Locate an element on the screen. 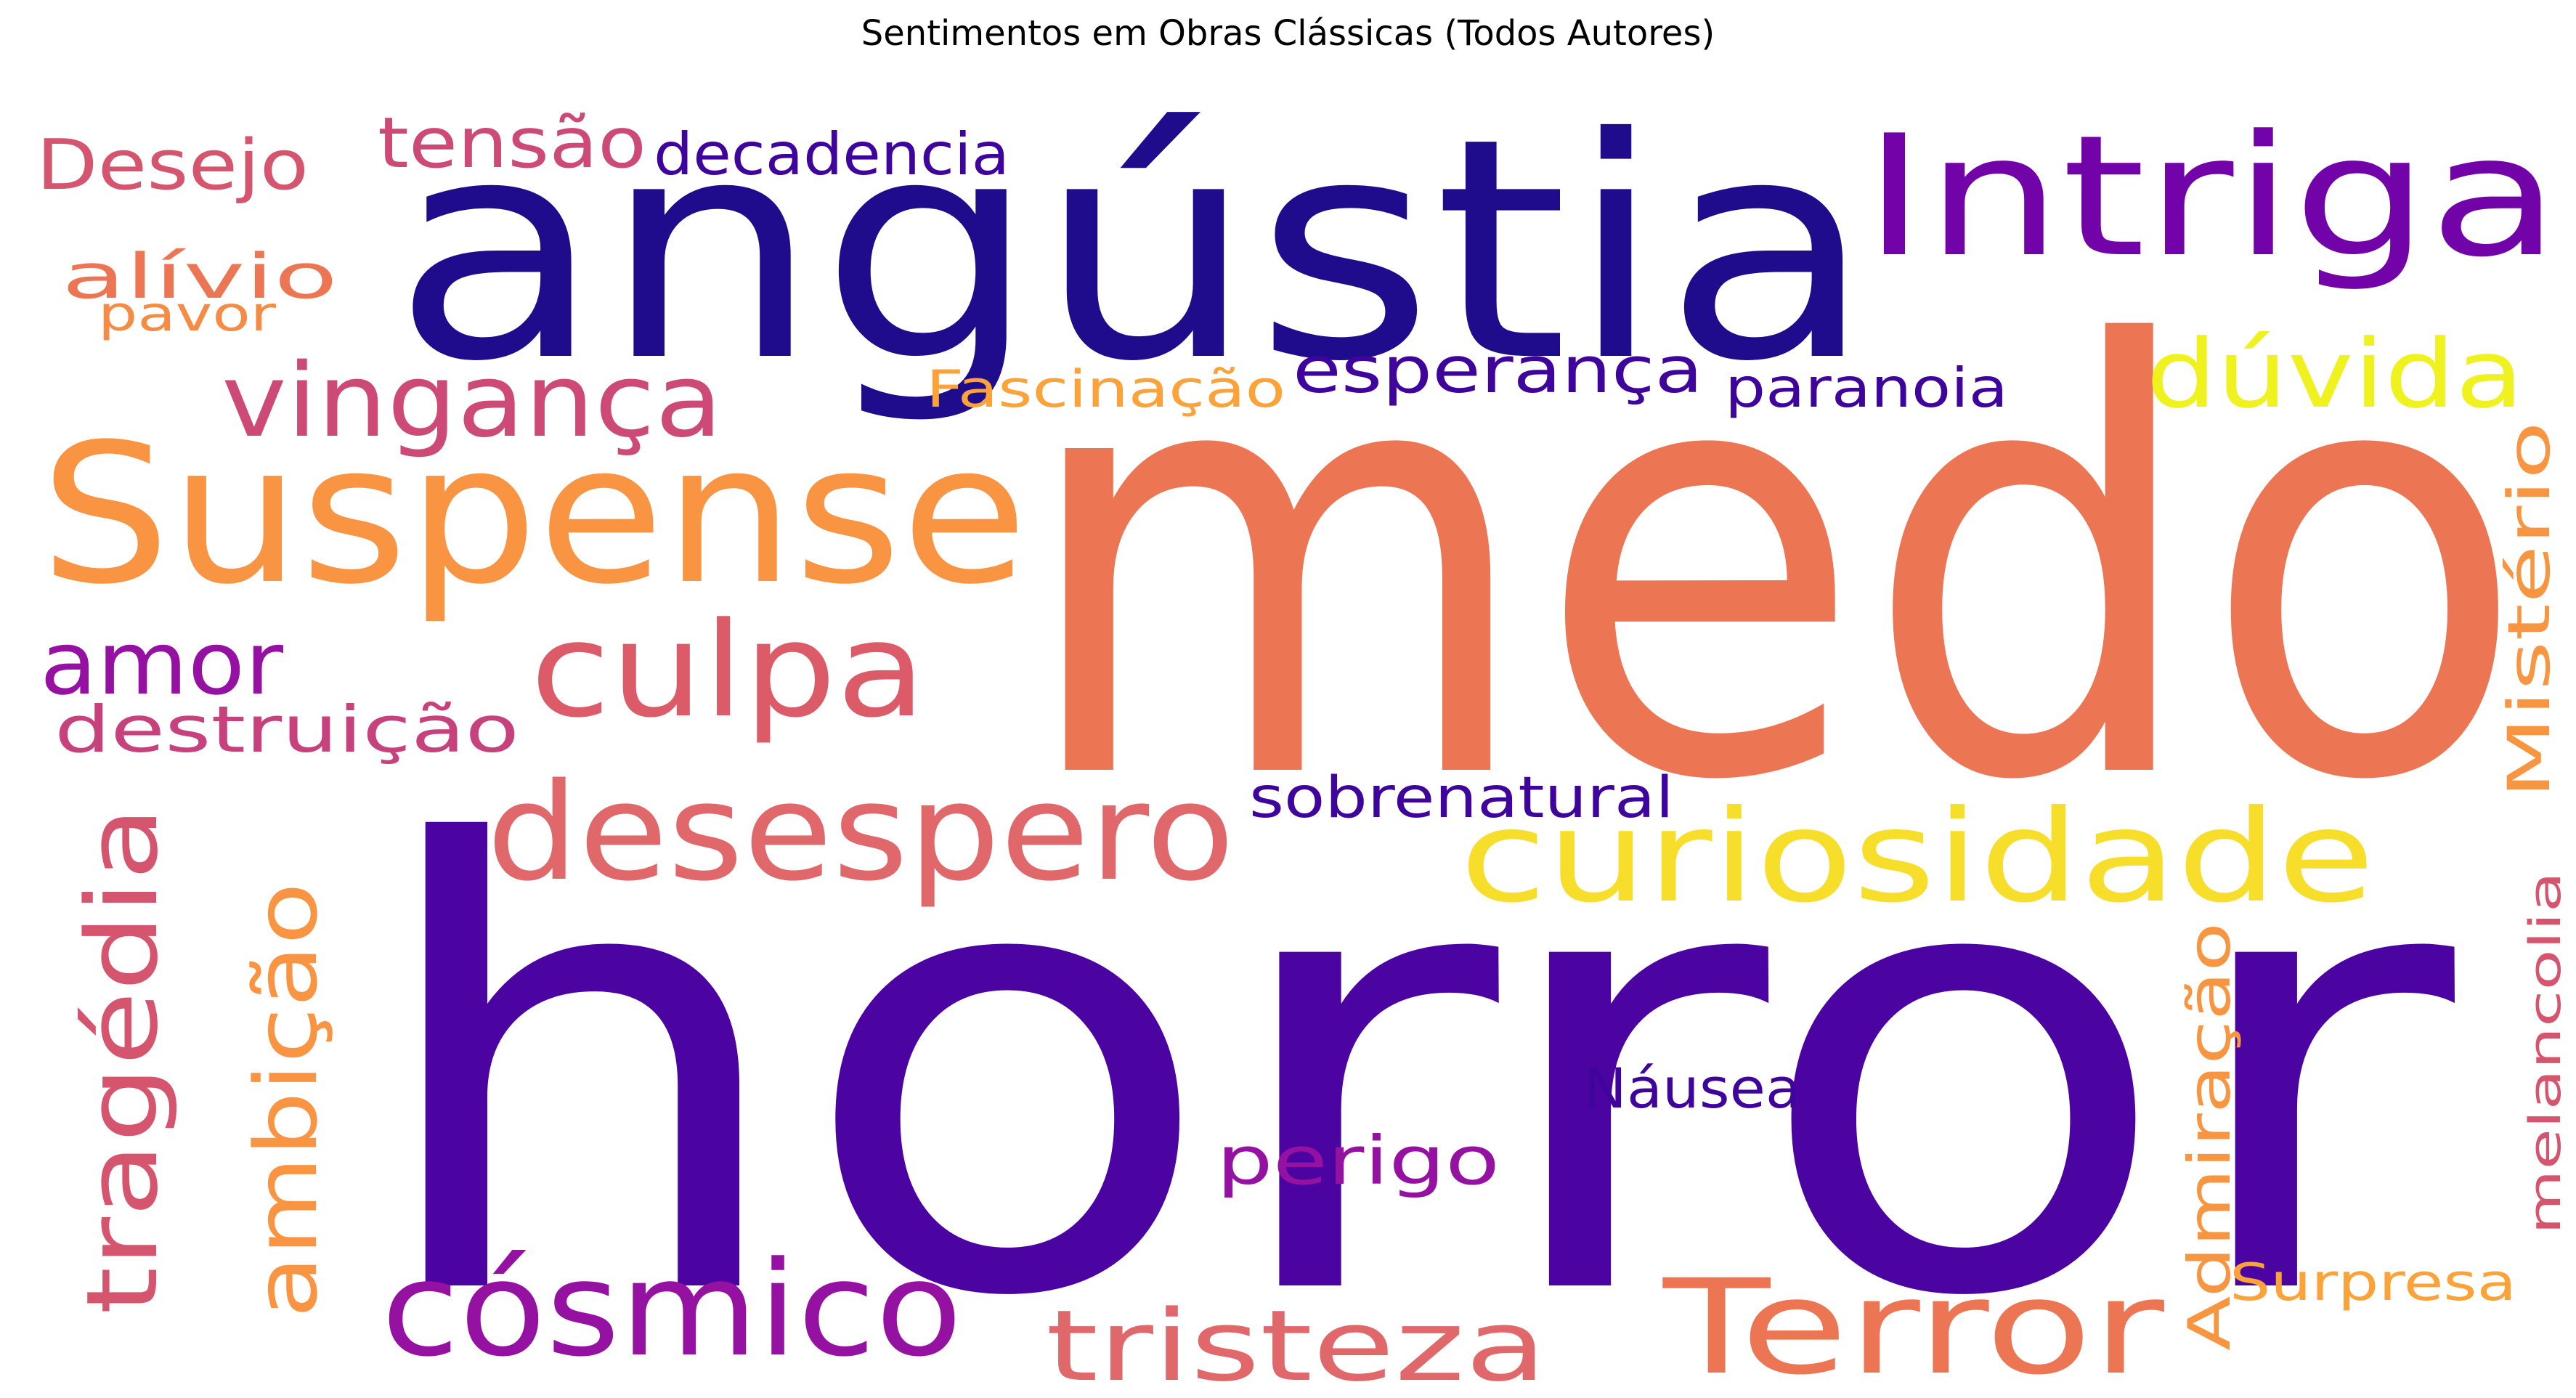  word-amor: amor is located at coordinates (162, 665).